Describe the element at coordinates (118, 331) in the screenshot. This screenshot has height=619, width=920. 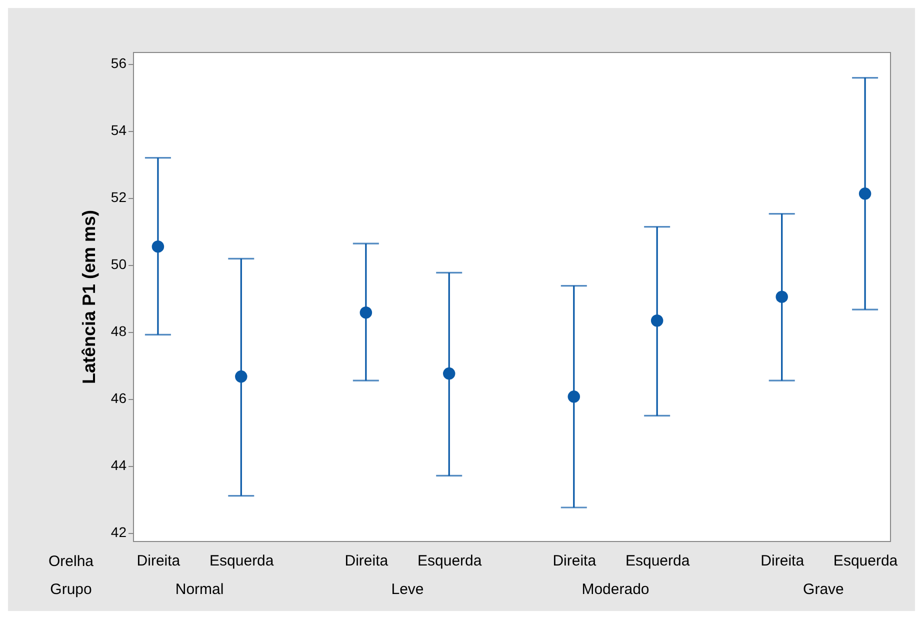
I see `y-tick-label: 48` at that location.